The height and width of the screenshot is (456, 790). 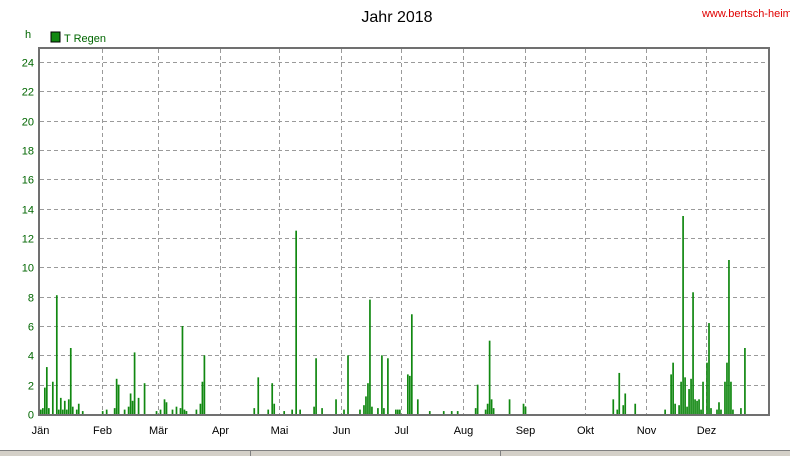 What do you see at coordinates (28, 211) in the screenshot?
I see `y-tick-label: 14` at bounding box center [28, 211].